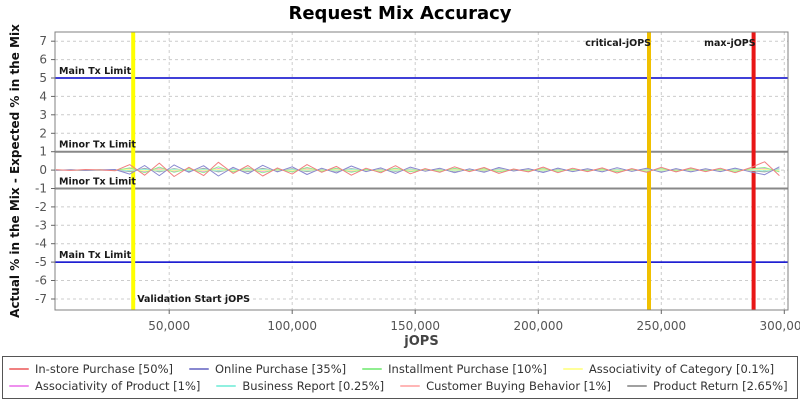 The image size is (800, 400). I want to click on legend-item-installment-purchase: Installment Purchase [10%], so click(454, 369).